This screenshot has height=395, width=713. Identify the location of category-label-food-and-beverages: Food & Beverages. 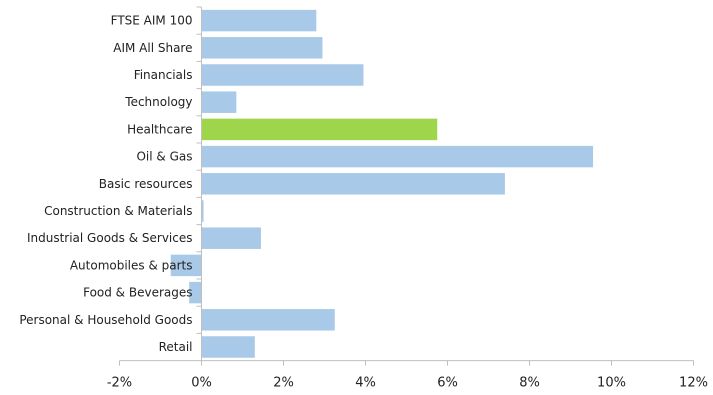
(137, 293).